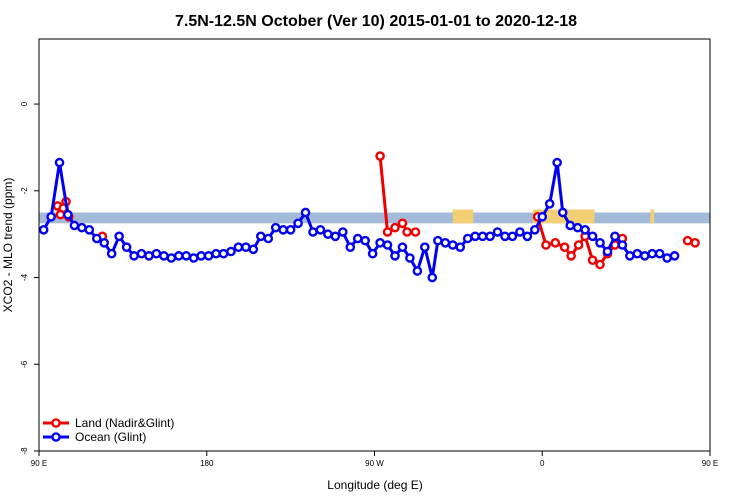 This screenshot has height=500, width=750. I want to click on legend: Land (Nadir&Glint)Ocean (Glint), so click(108, 430).